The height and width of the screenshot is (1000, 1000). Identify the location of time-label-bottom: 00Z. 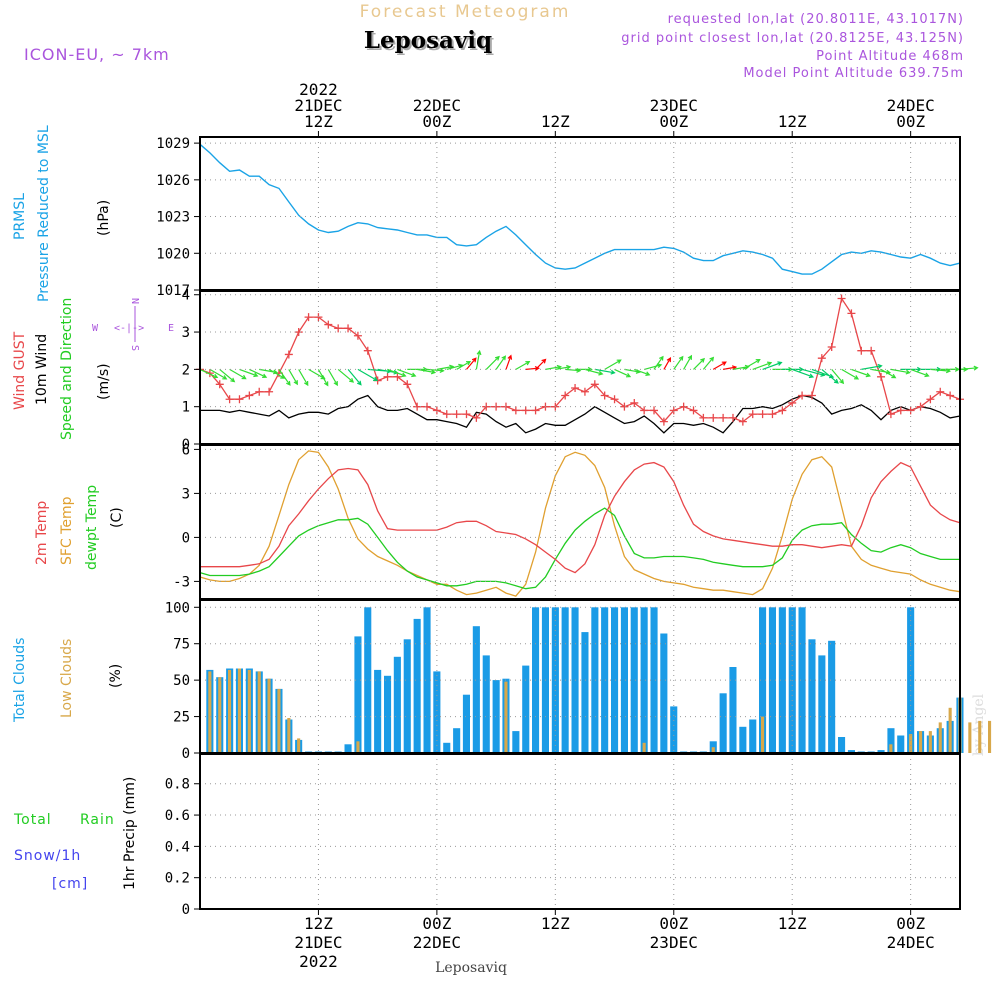
(910, 923).